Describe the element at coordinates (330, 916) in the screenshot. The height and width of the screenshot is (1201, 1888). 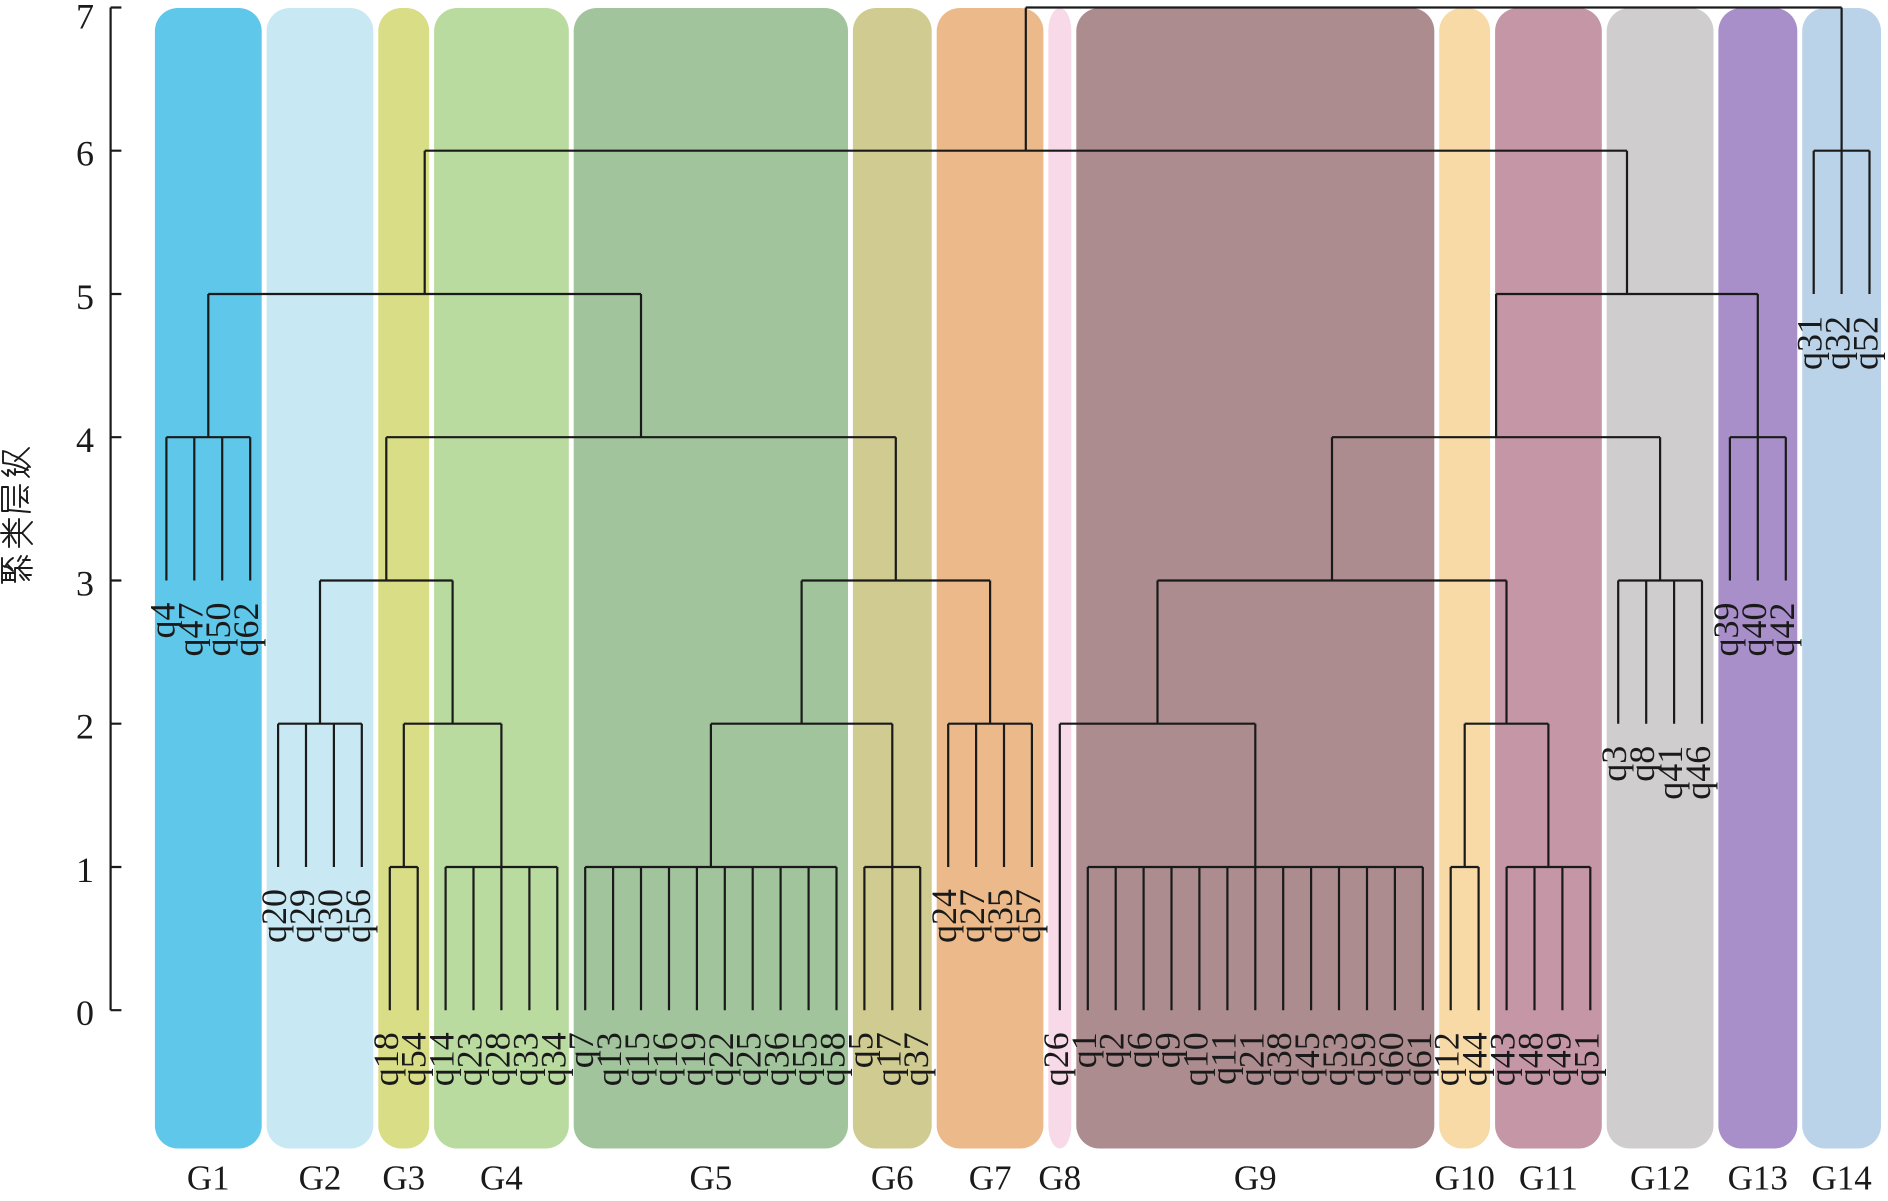
I see `svg-text: q30` at that location.